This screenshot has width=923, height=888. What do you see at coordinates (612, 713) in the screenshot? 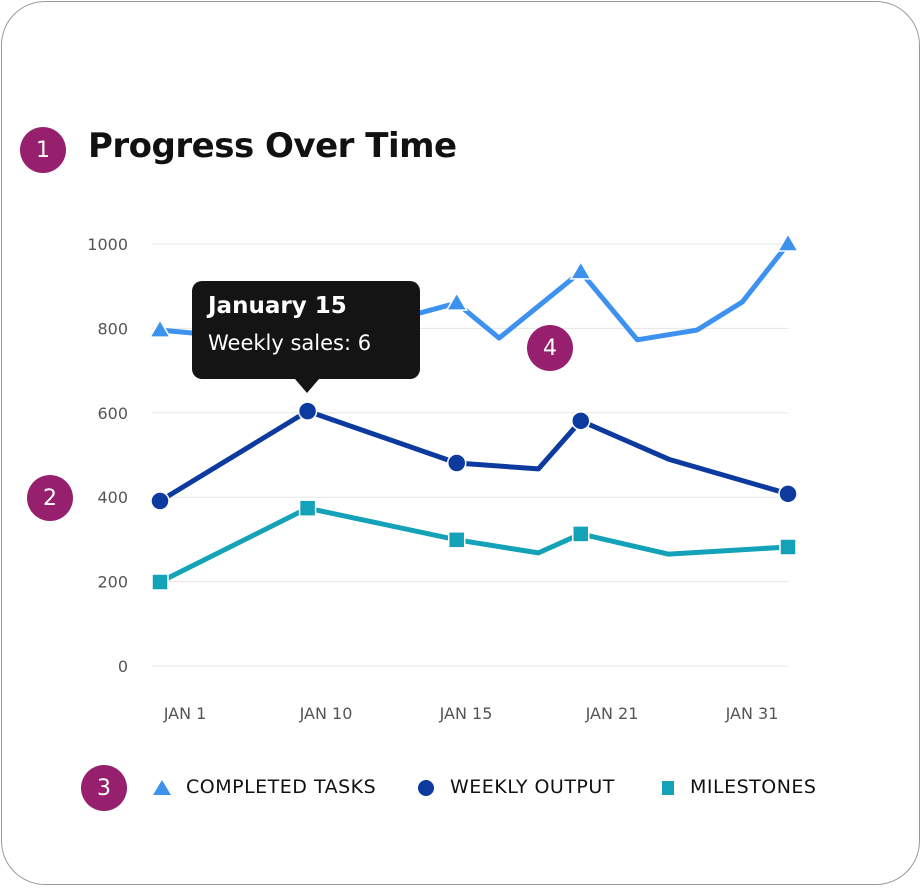
I see `x-tick-label: JAN 21` at bounding box center [612, 713].